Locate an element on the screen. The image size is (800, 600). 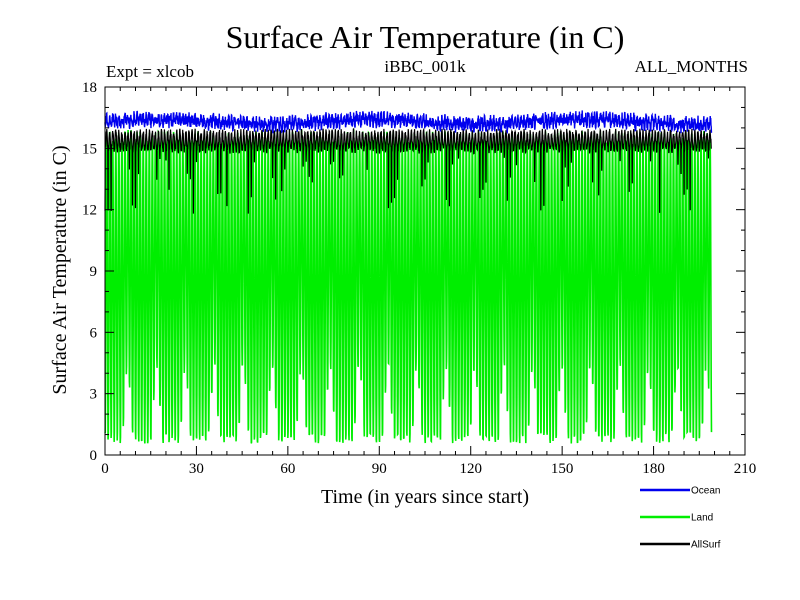
x-tick-label: 60 is located at coordinates (287, 469).